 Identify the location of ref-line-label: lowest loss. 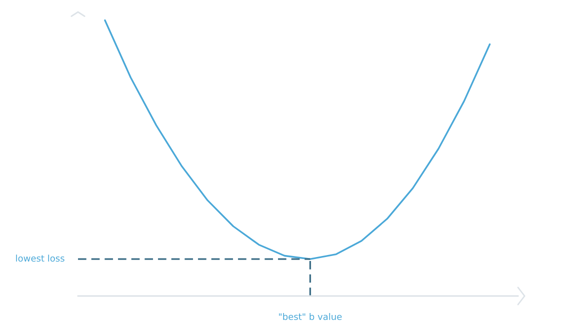
(40, 258).